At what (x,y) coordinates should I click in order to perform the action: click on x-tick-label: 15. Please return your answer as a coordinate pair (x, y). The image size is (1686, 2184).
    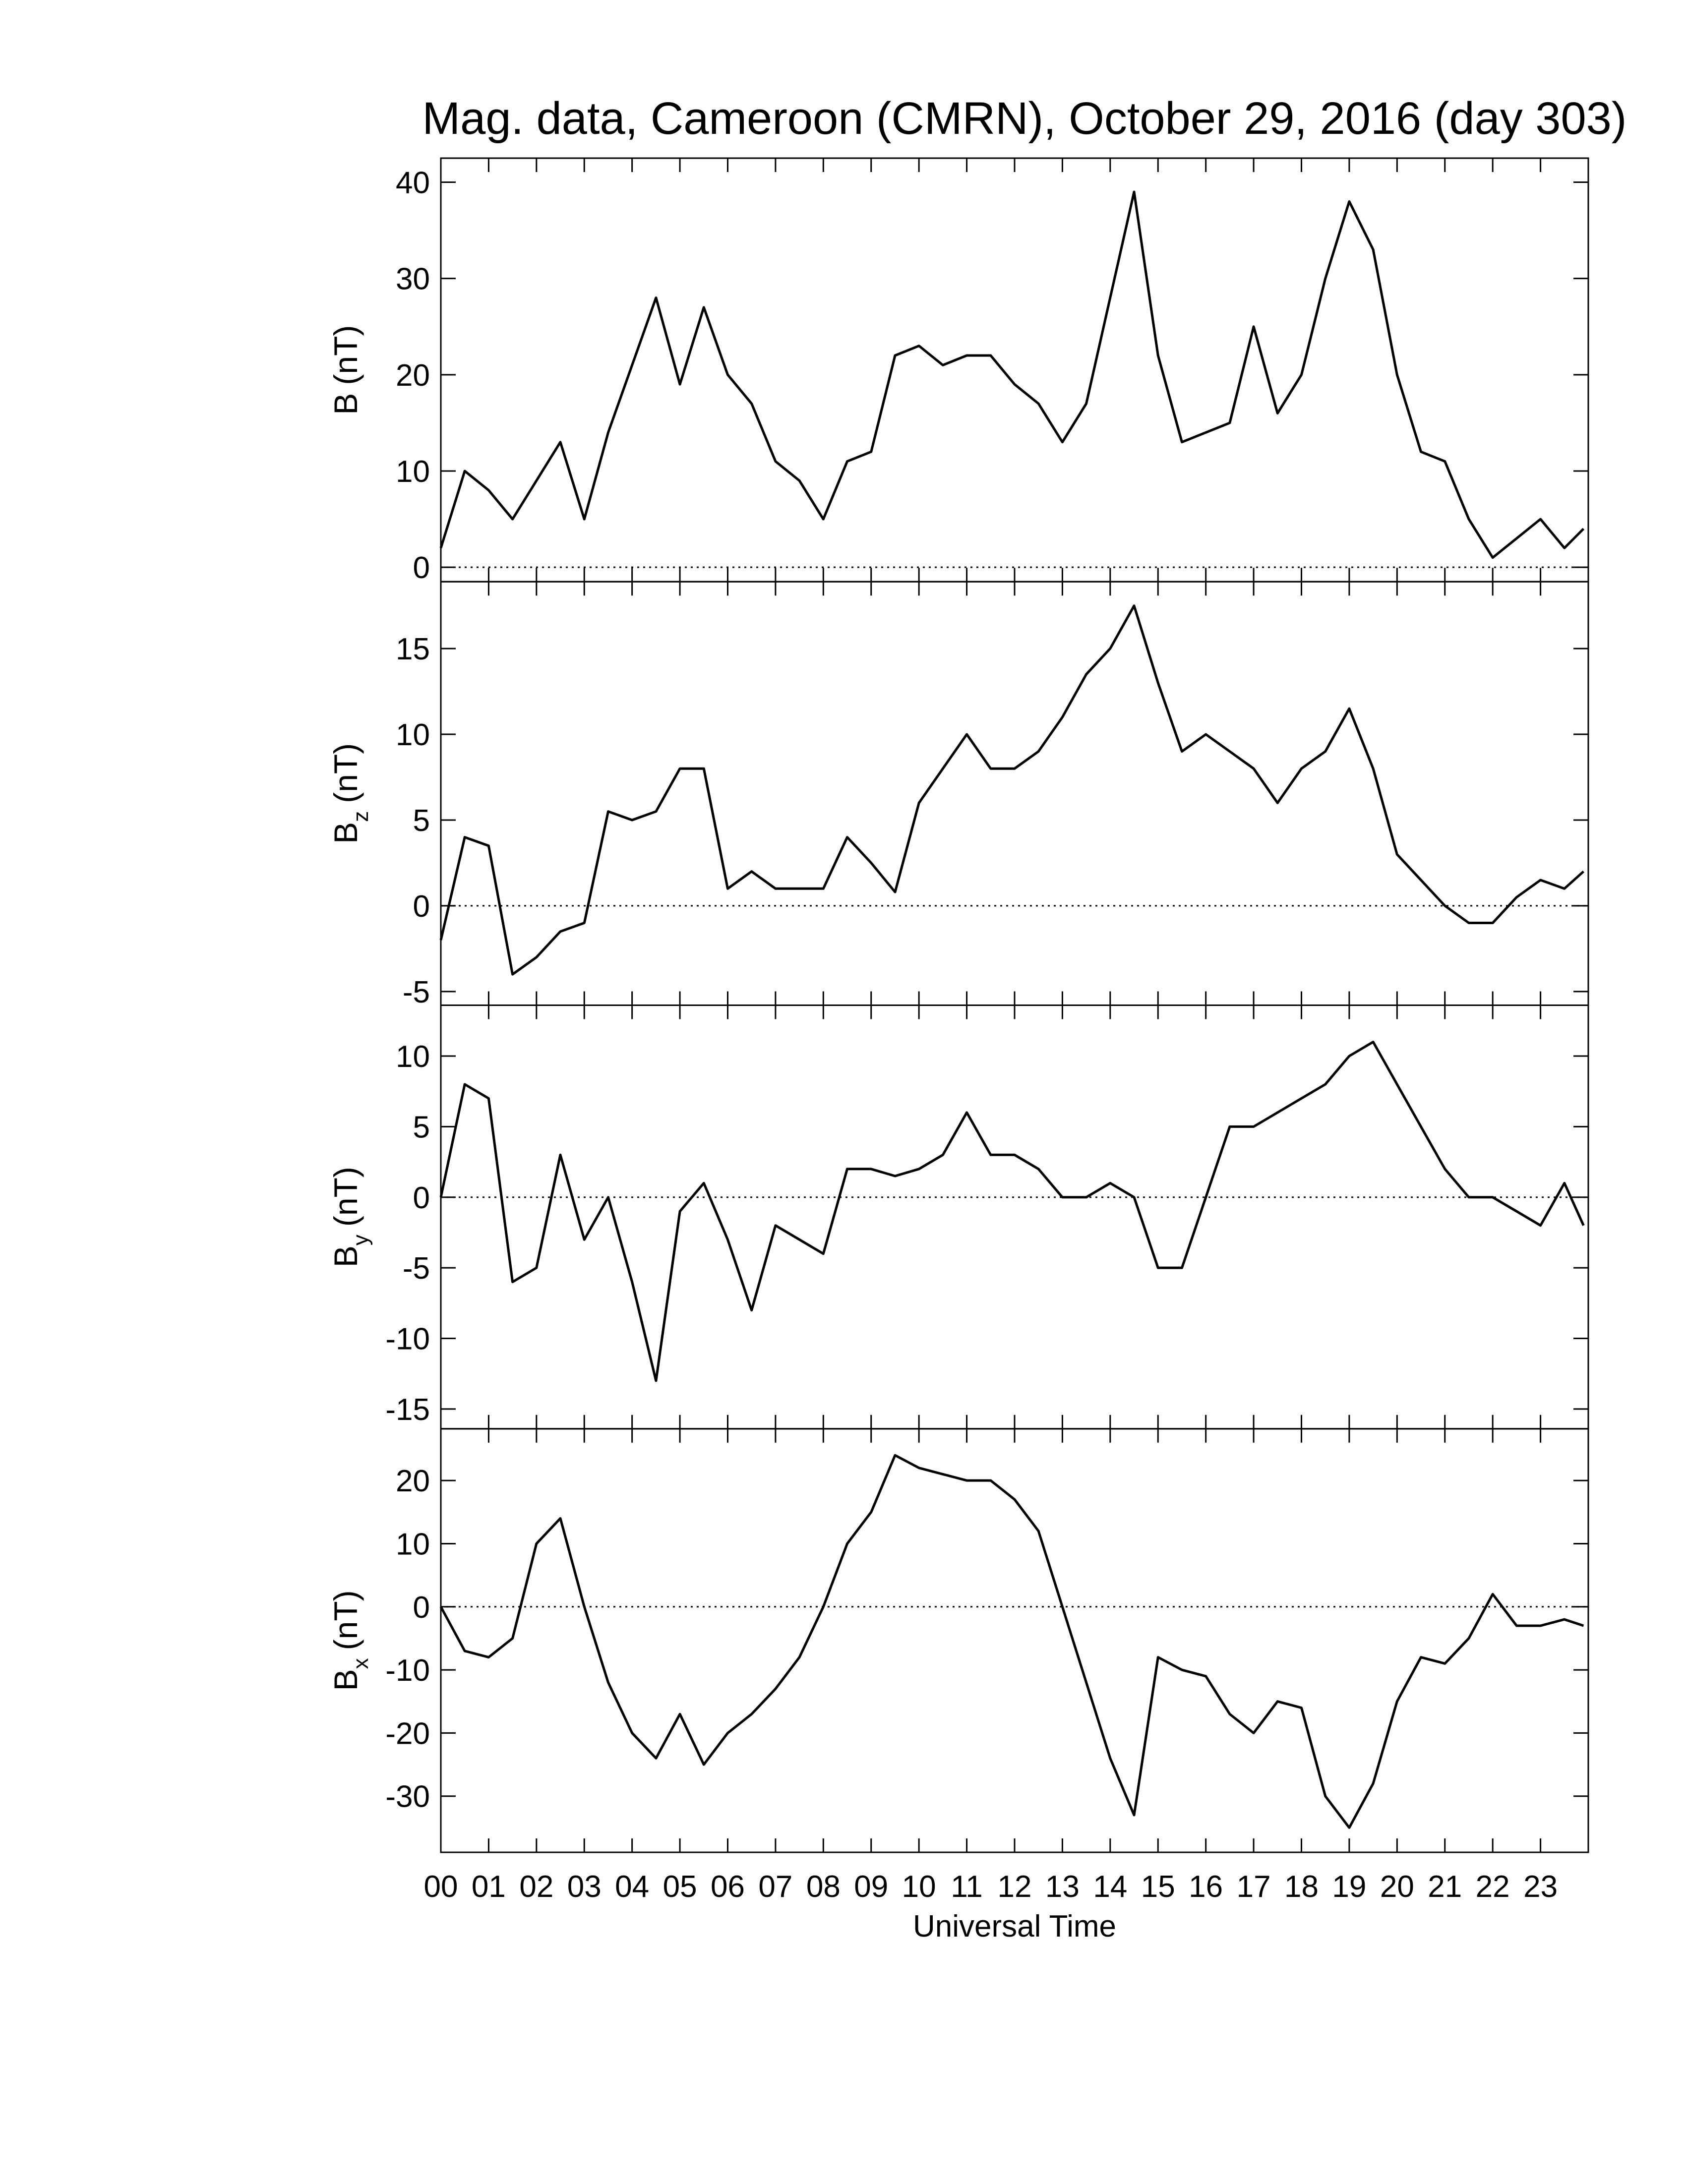
    Looking at the image, I should click on (1158, 1887).